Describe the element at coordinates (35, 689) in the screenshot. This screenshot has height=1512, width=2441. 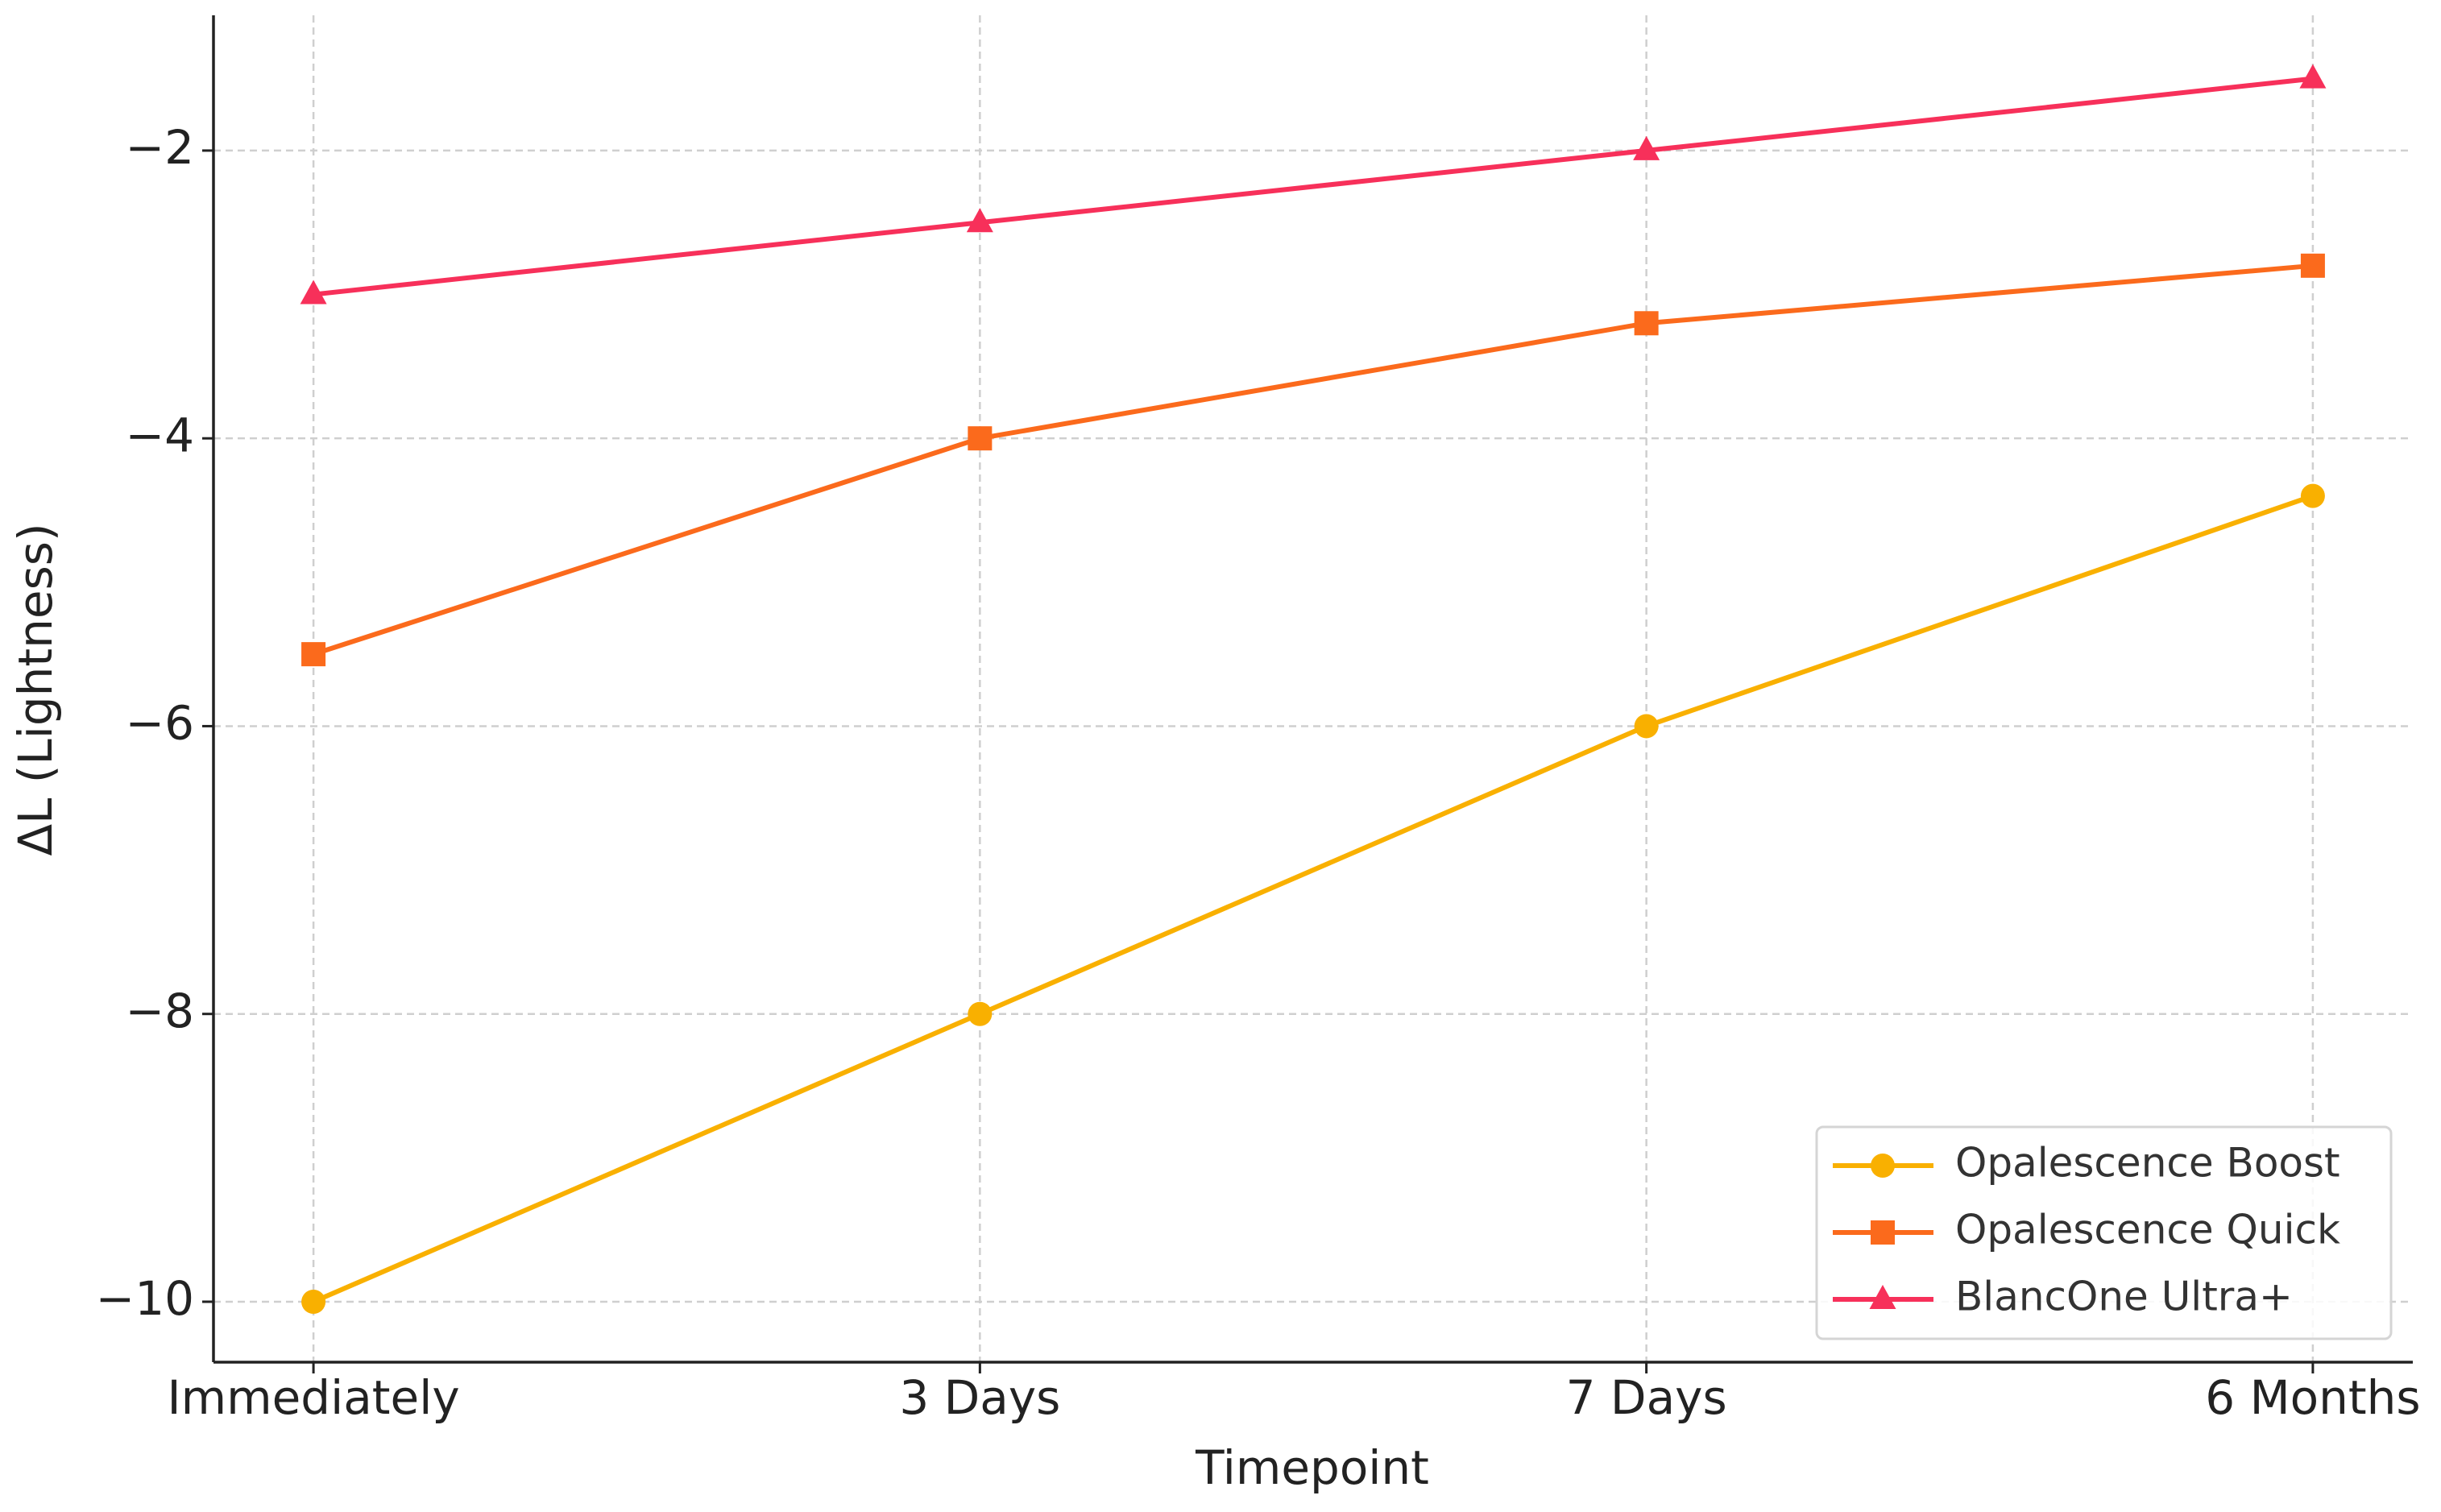
I see `y-axis-label: ΔL (Lightness)` at that location.